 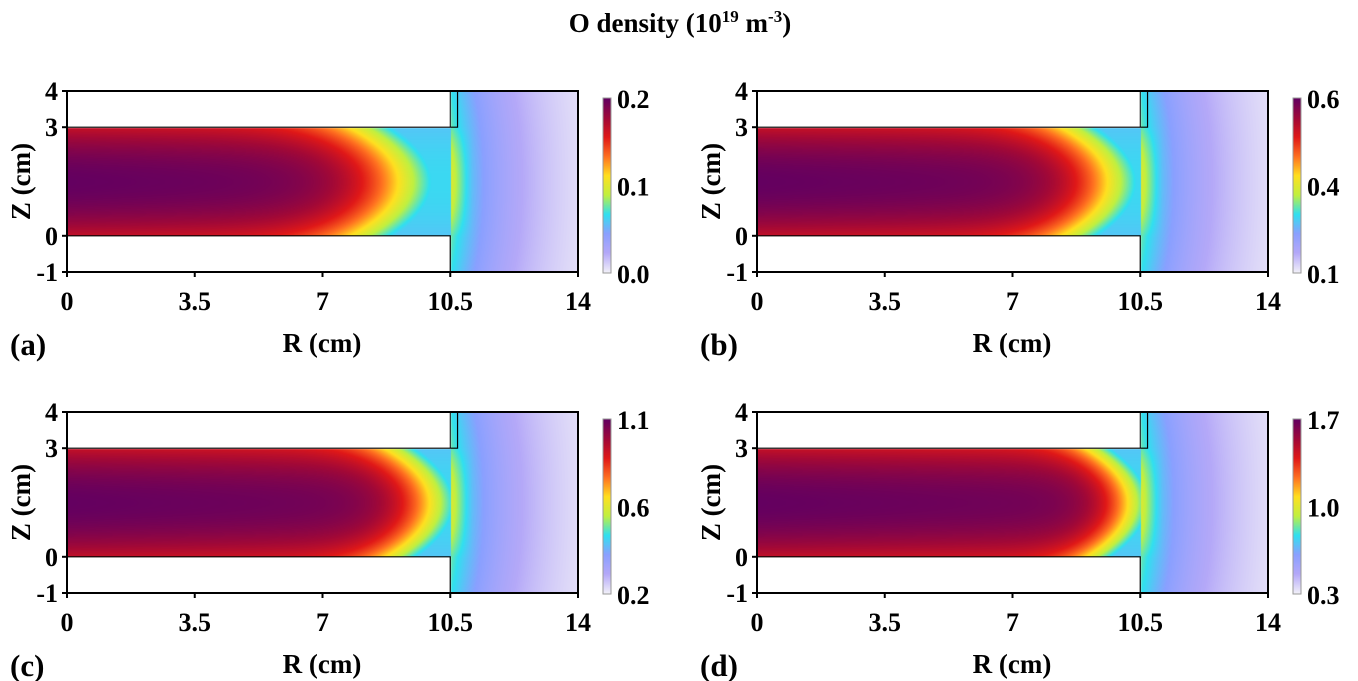 What do you see at coordinates (719, 664) in the screenshot?
I see `panel-label: (d)` at bounding box center [719, 664].